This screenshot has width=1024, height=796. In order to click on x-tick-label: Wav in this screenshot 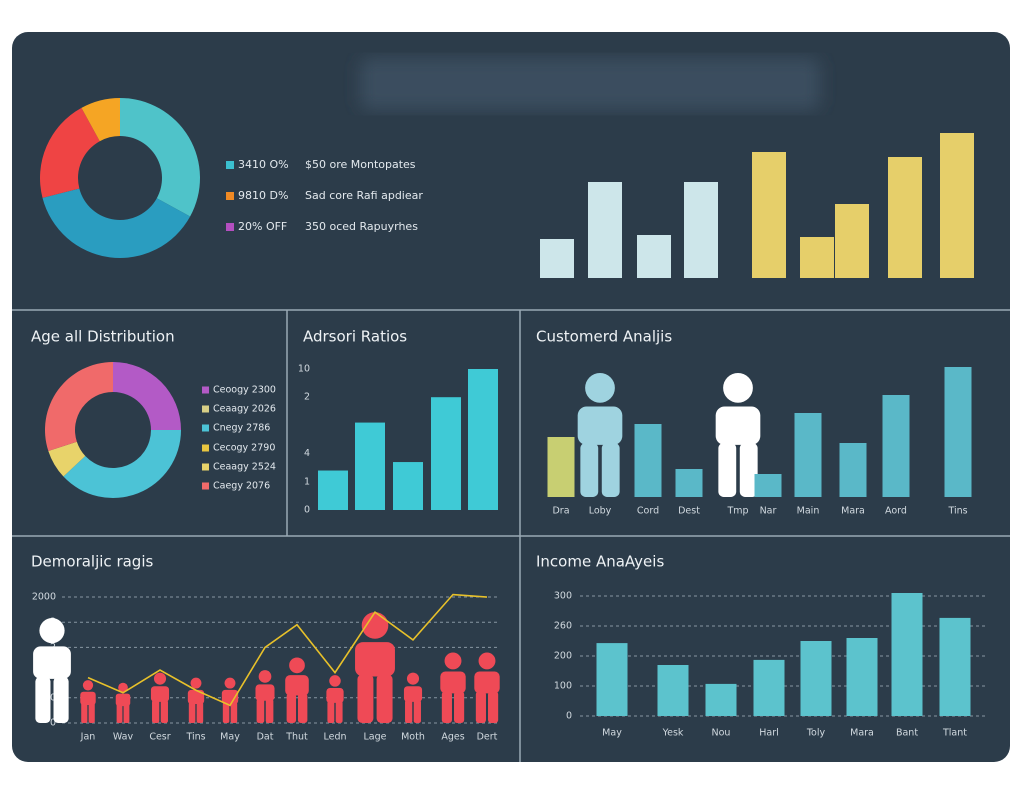, I will do `click(123, 737)`.